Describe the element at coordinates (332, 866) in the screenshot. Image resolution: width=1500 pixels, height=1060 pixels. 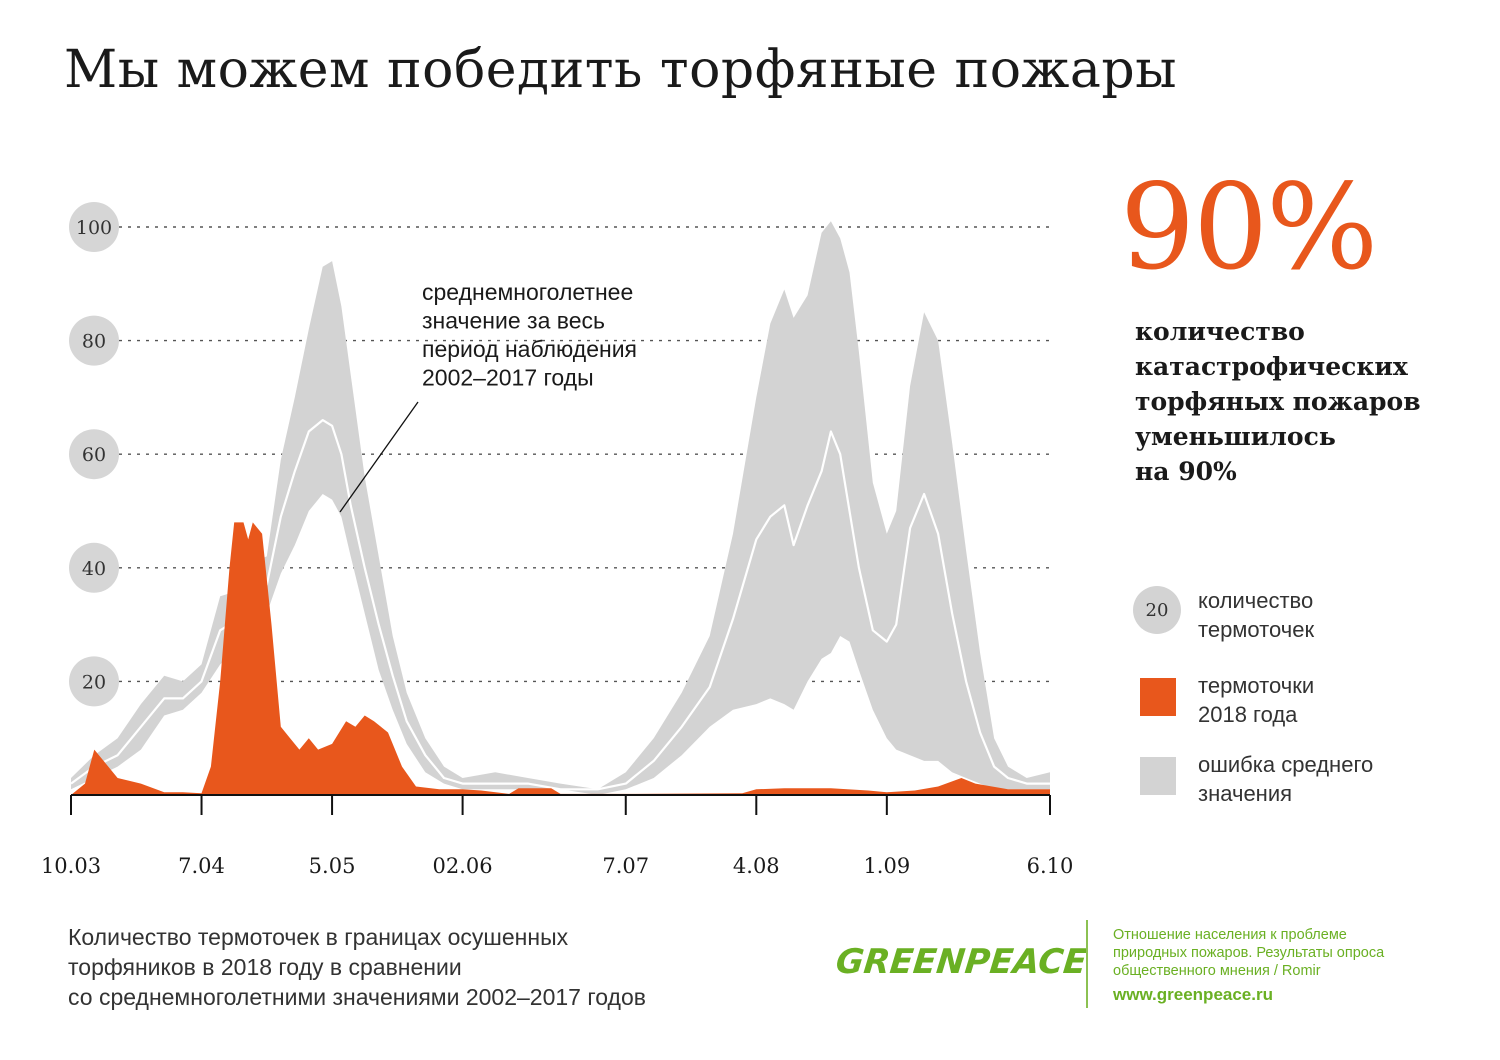
I see `x-tick-label: 5.05` at that location.